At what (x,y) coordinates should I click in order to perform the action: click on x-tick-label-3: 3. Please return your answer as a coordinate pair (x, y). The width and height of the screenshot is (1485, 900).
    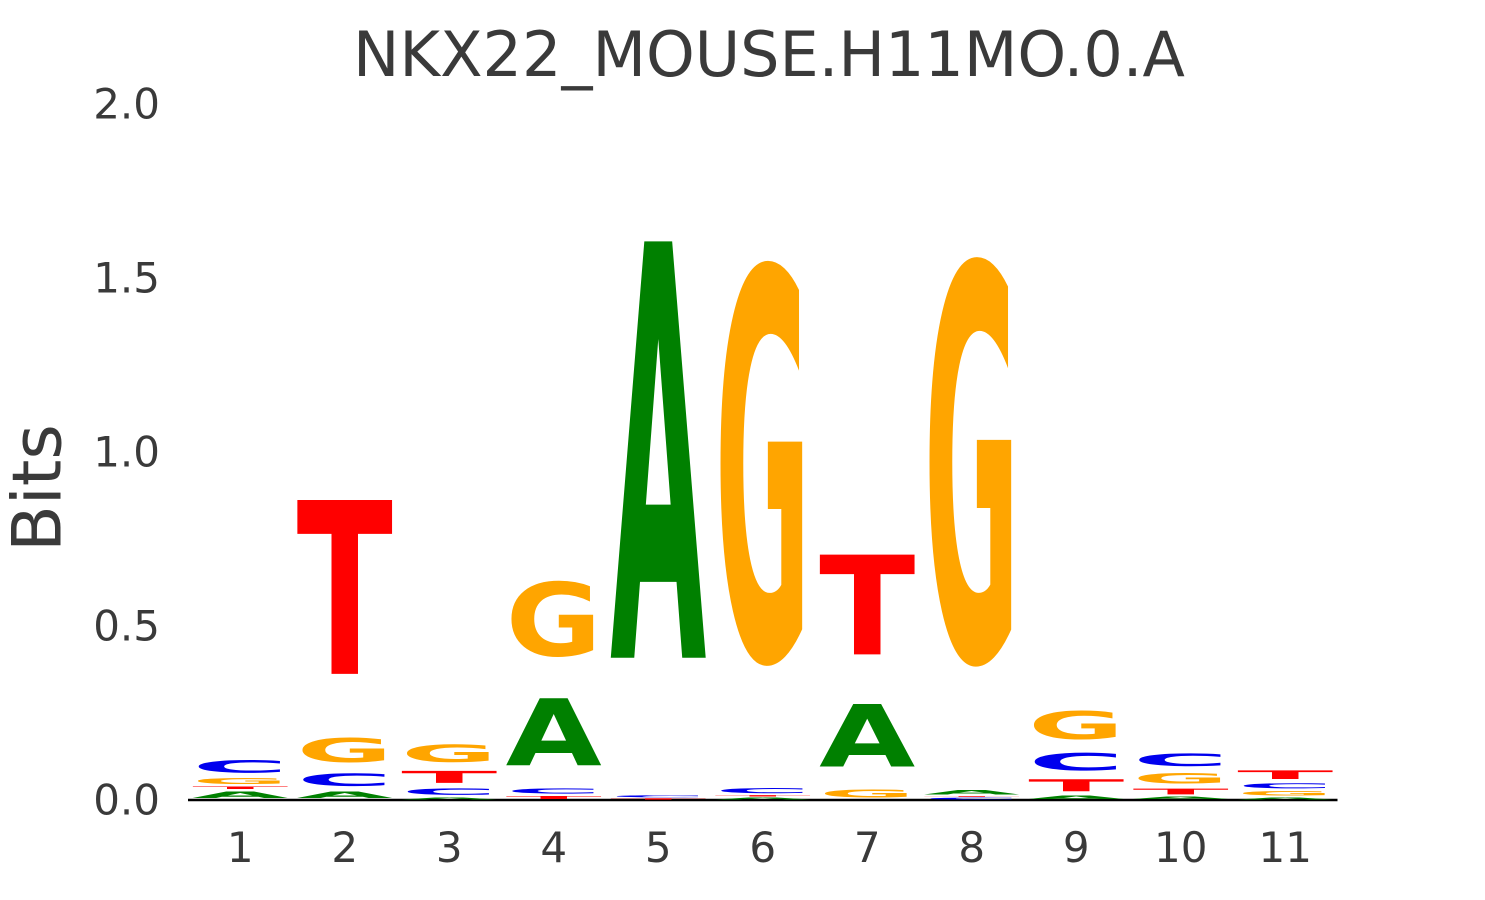
    Looking at the image, I should click on (449, 847).